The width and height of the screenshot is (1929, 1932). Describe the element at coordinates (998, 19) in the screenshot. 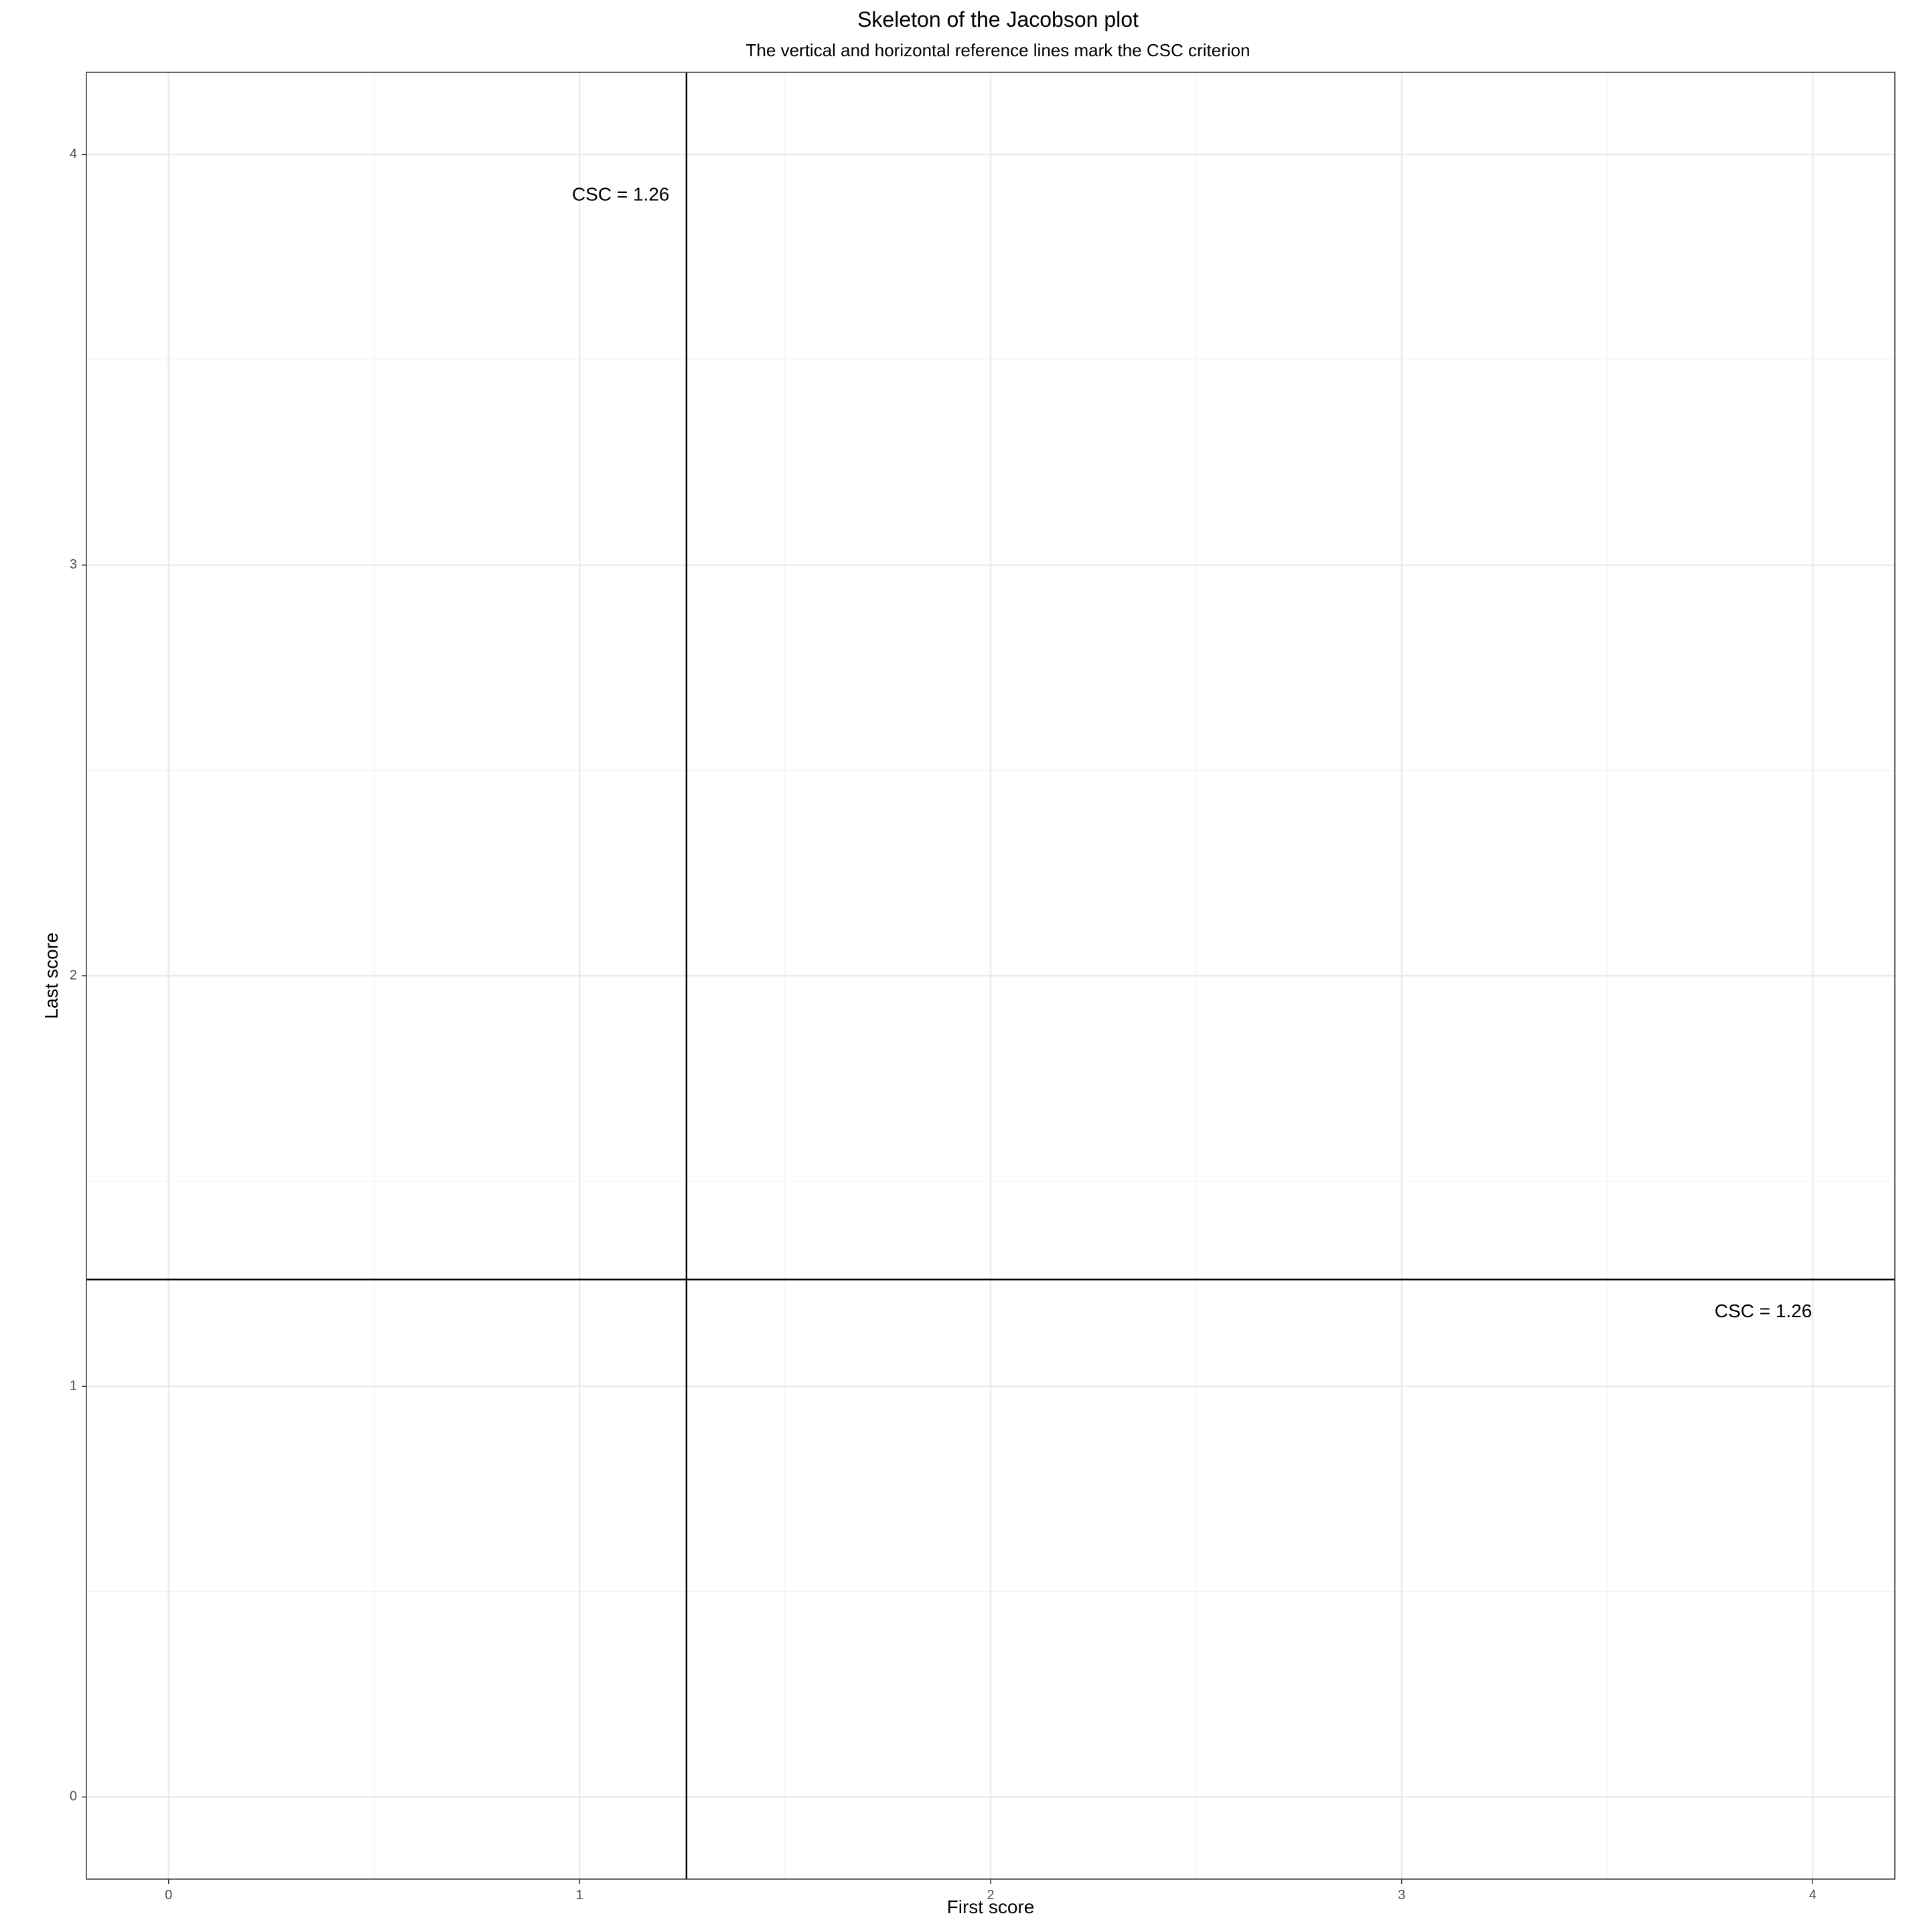

I see `chart-title: Skeleton of the Jacobson plot` at that location.